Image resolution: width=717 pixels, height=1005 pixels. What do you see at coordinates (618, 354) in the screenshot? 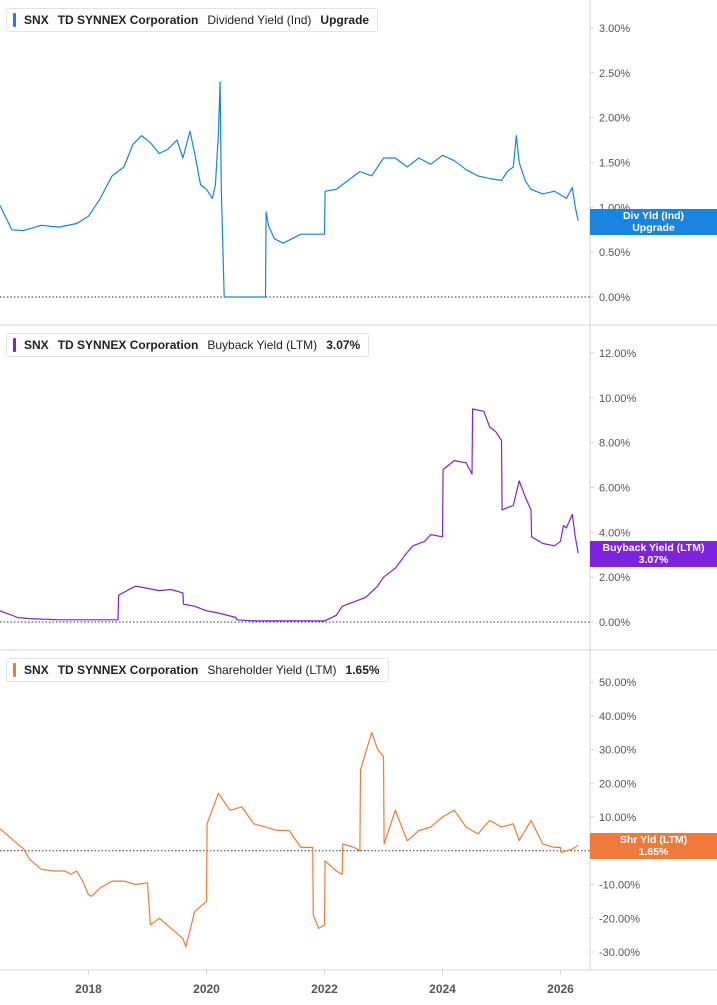
I see `y-tick-label: 12.00%` at bounding box center [618, 354].